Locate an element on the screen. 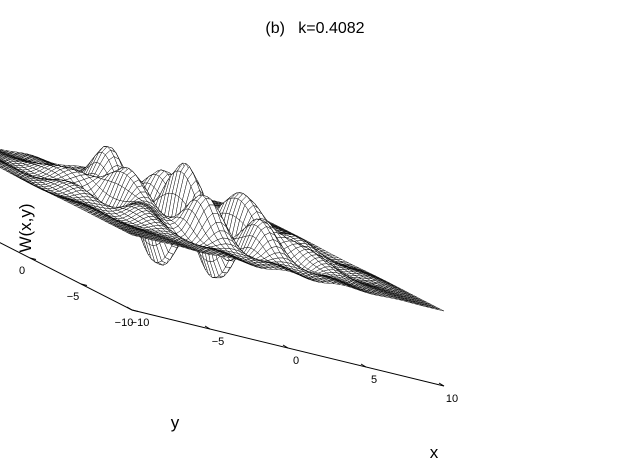  x-tick-label: −5 is located at coordinates (218, 342).